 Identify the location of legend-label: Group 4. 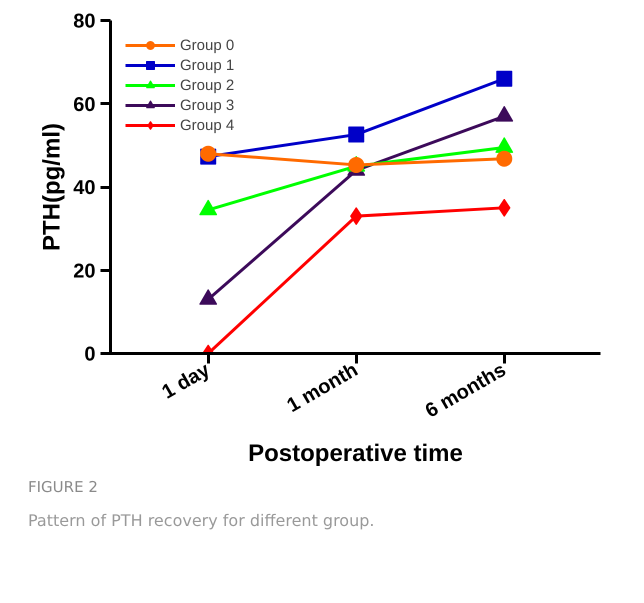
(207, 125).